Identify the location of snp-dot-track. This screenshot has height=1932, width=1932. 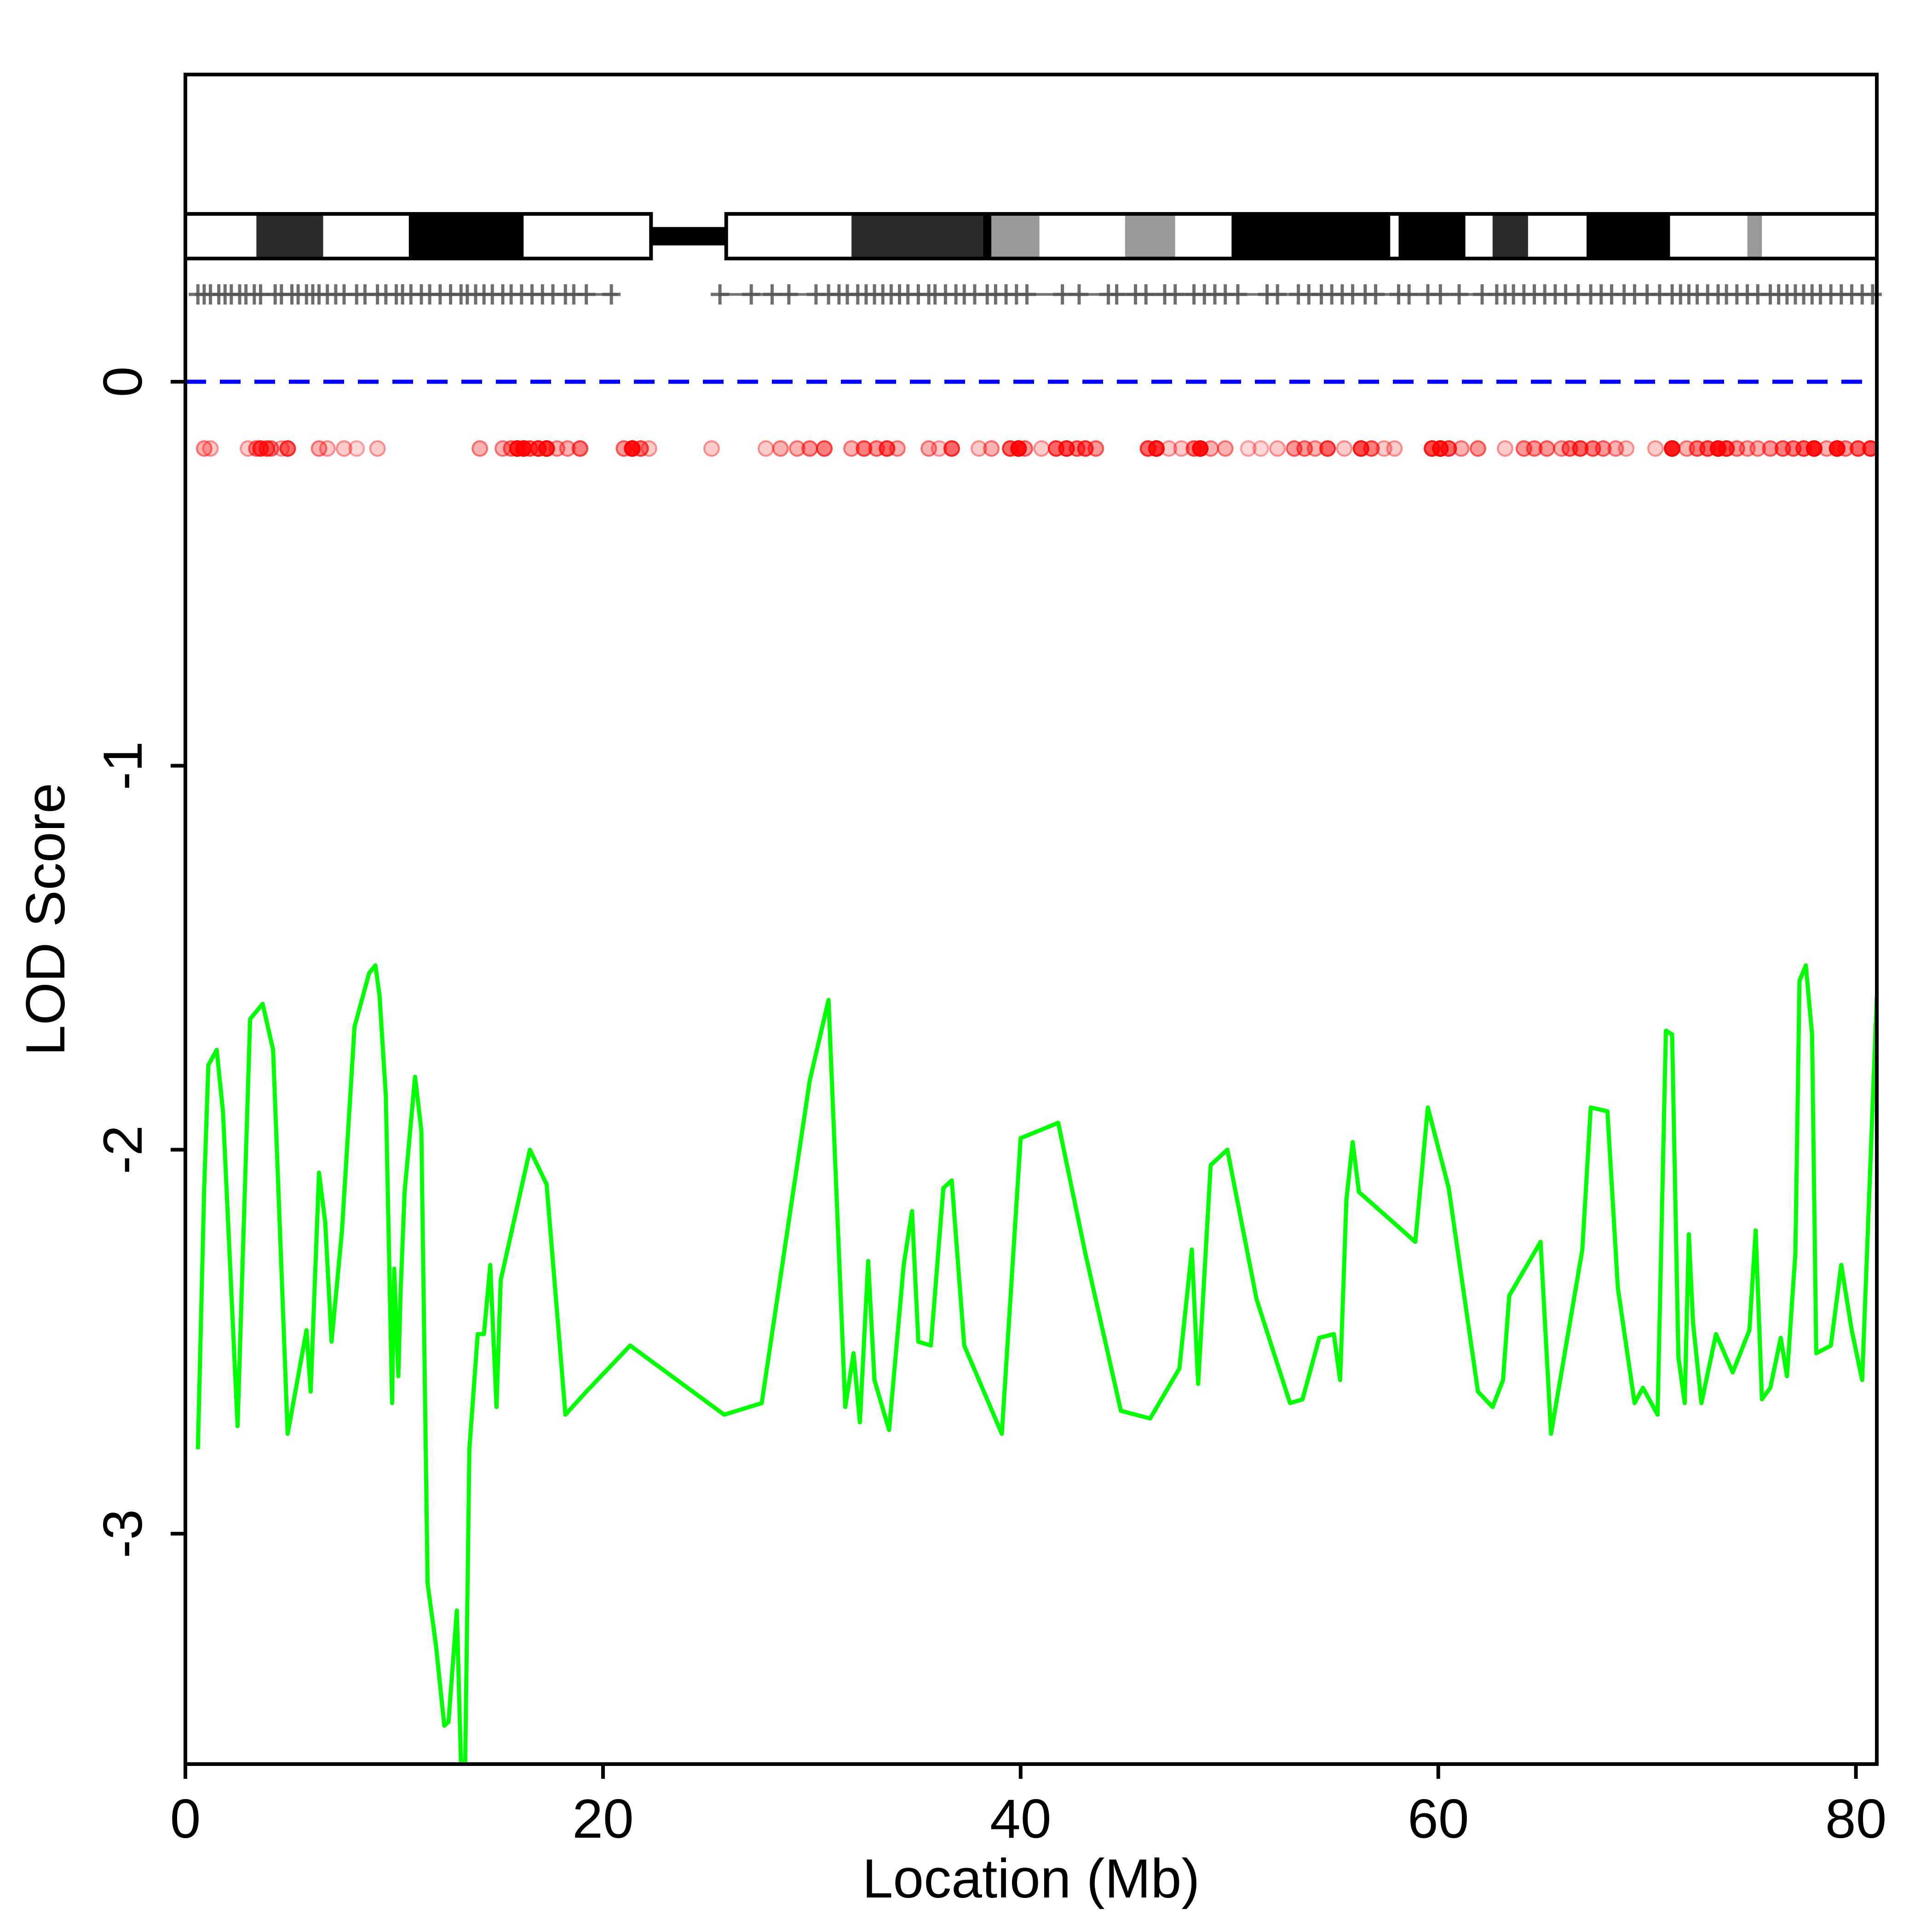
(1037, 448).